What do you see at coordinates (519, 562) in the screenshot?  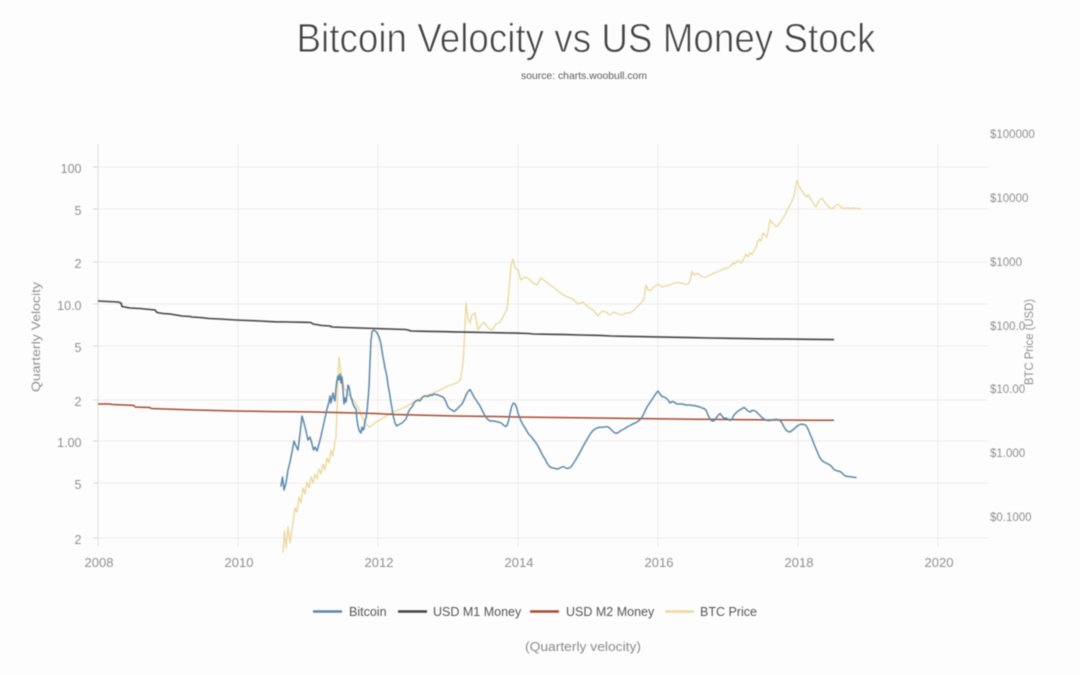 I see `svg-text: 2014` at bounding box center [519, 562].